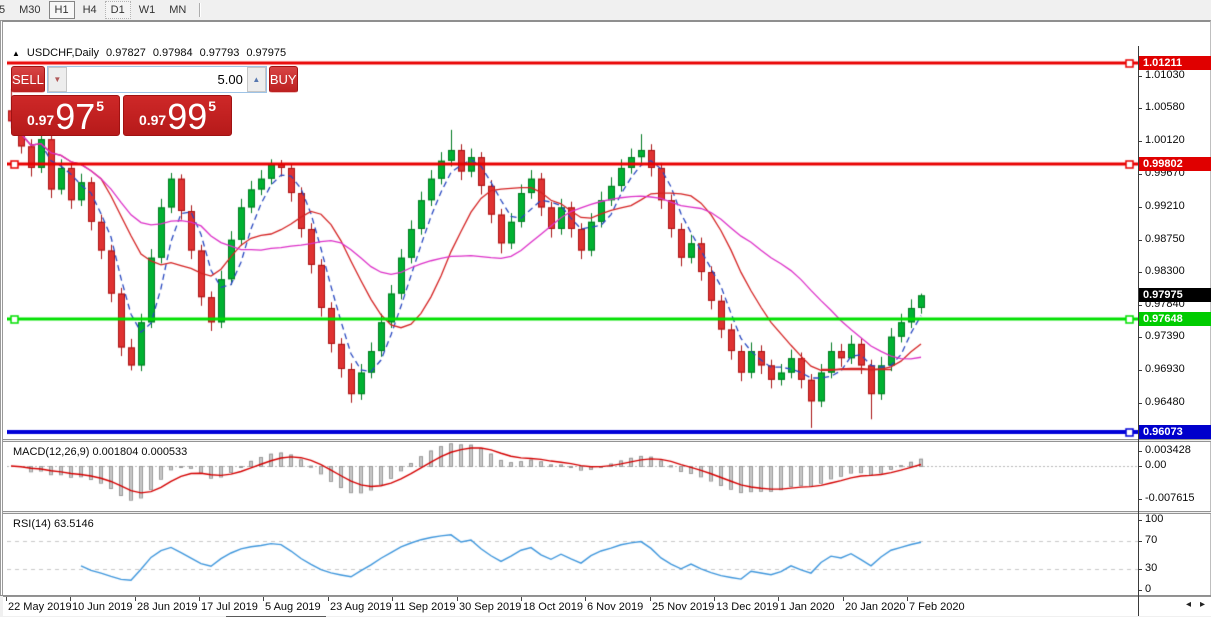  I want to click on ohlc-high: 0.97984, so click(172, 53).